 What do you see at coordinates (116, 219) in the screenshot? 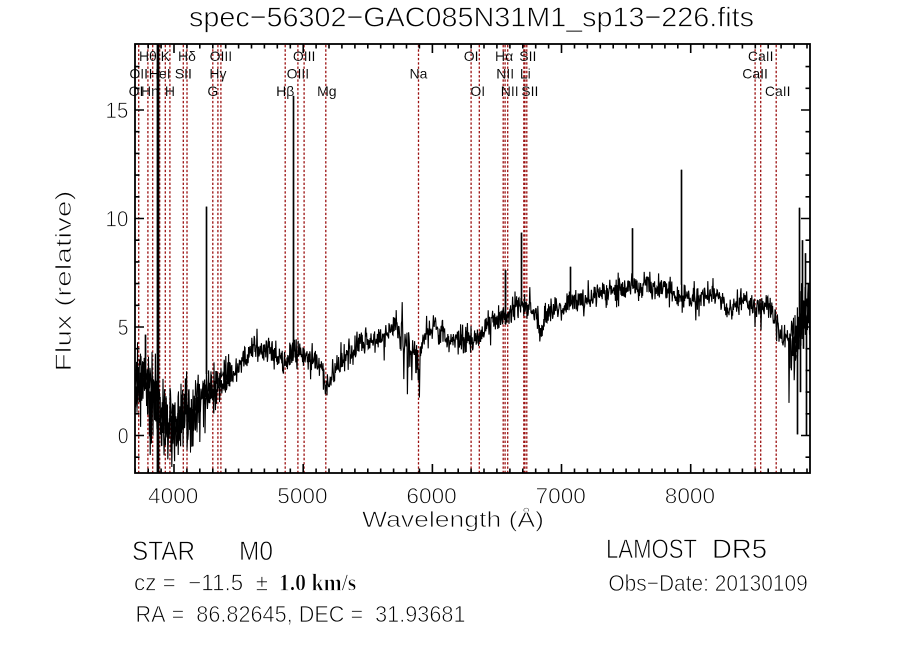
I see `svg-text: 10` at bounding box center [116, 219].